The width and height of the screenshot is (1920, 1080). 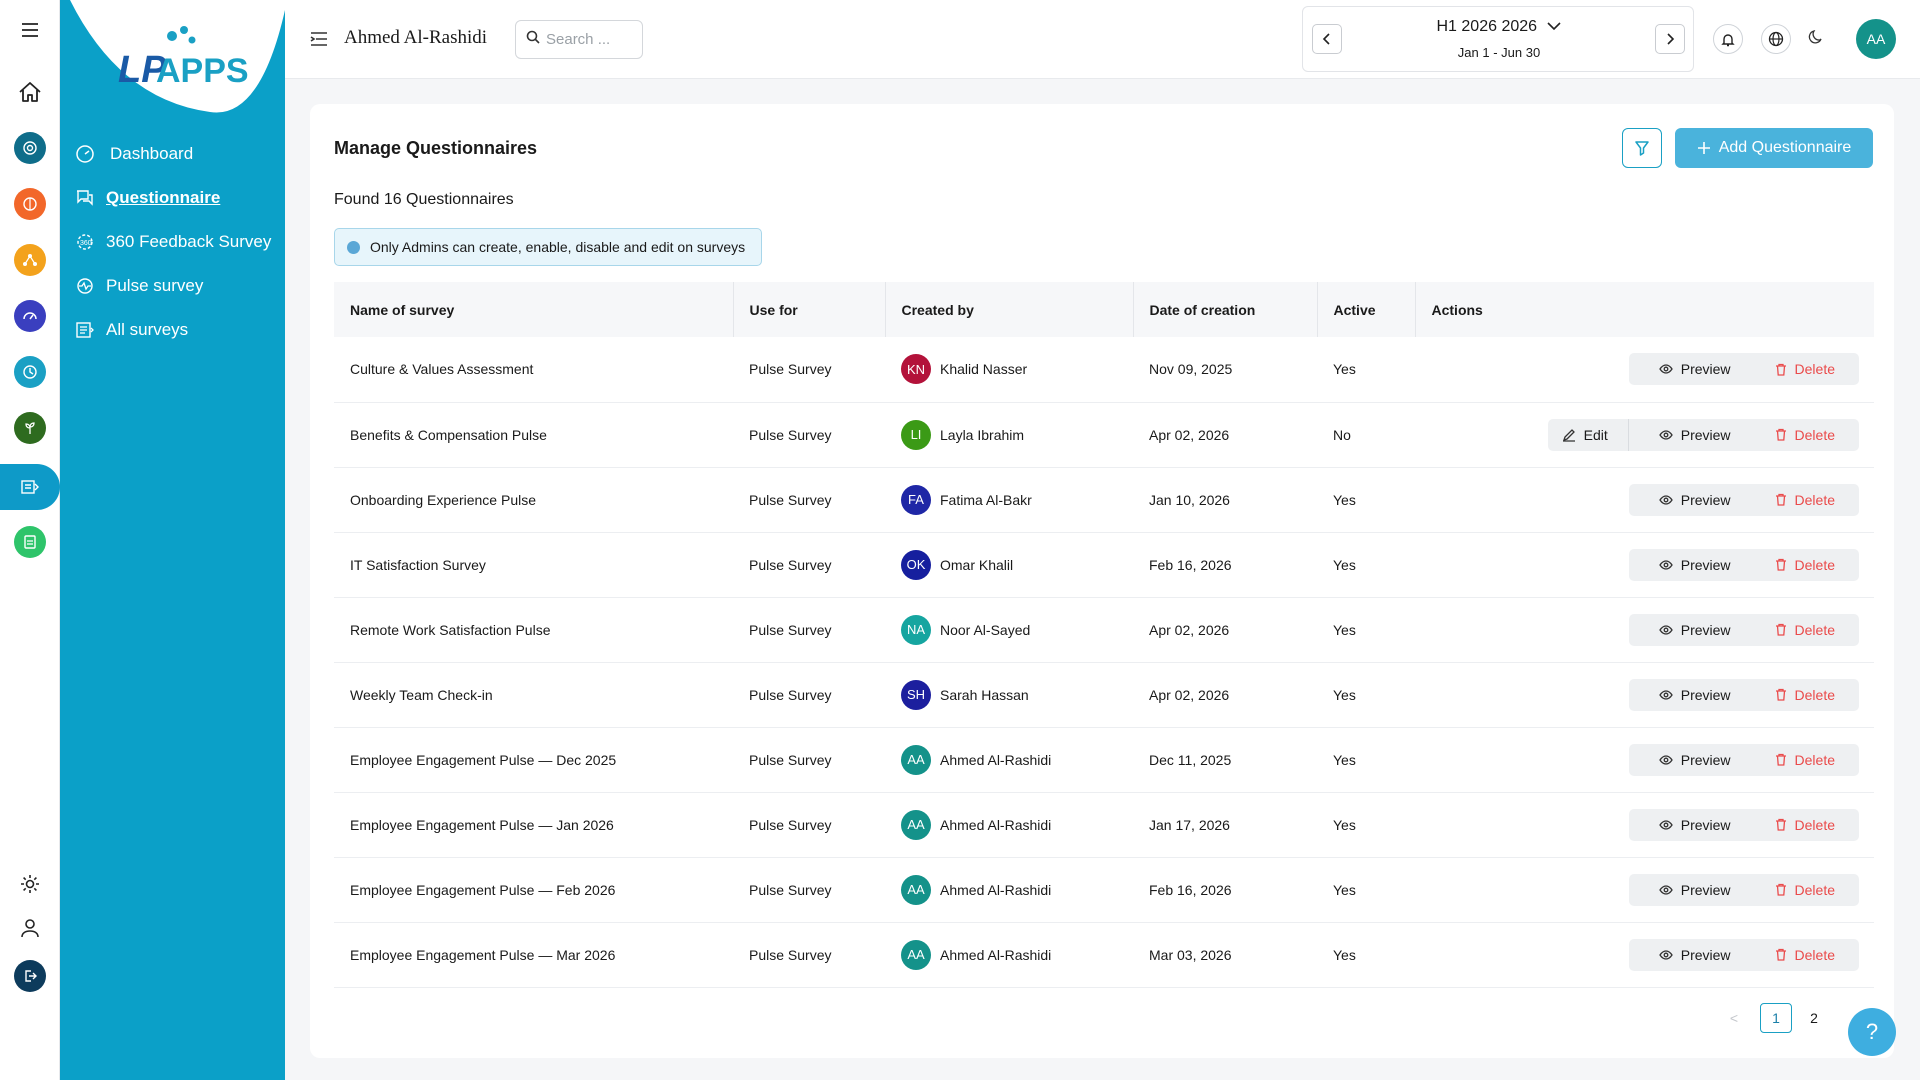 I want to click on filter-icon, so click(x=1642, y=148).